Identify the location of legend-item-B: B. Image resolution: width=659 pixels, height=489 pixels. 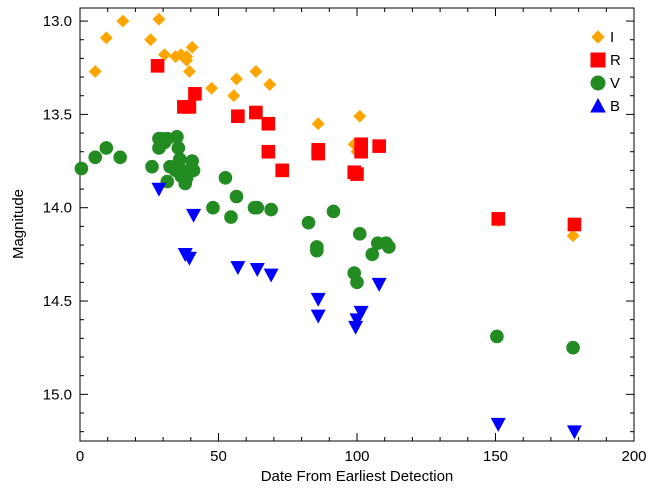
(605, 106).